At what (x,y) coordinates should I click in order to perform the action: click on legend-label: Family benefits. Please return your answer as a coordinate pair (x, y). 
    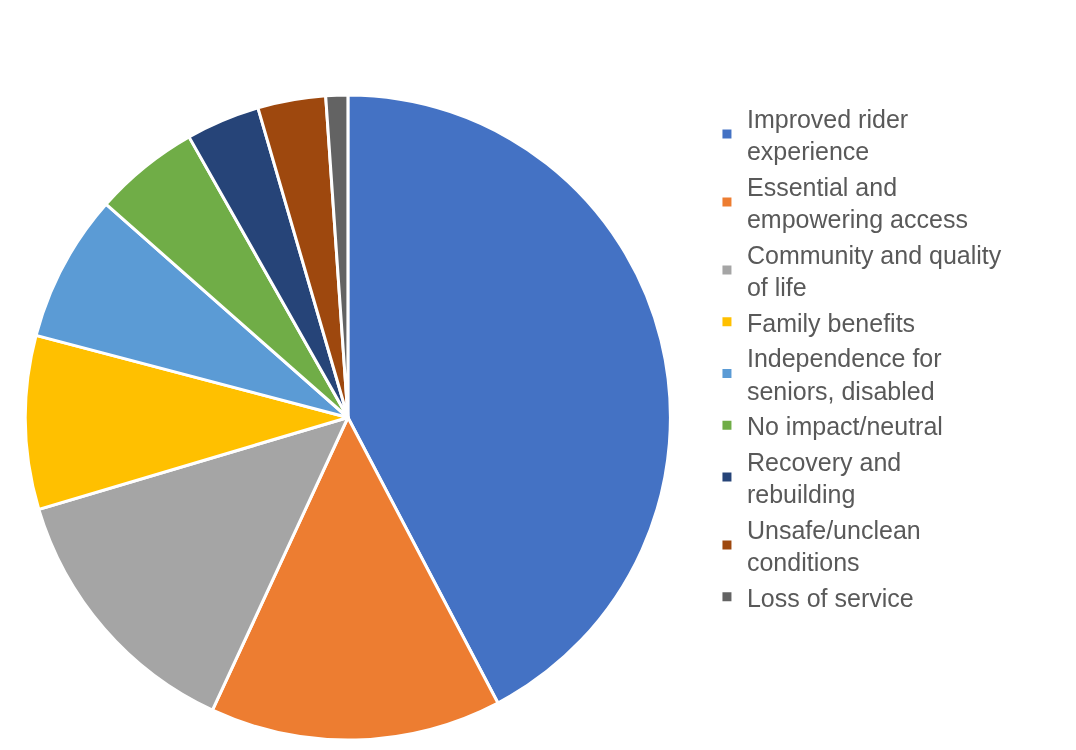
    Looking at the image, I should click on (831, 322).